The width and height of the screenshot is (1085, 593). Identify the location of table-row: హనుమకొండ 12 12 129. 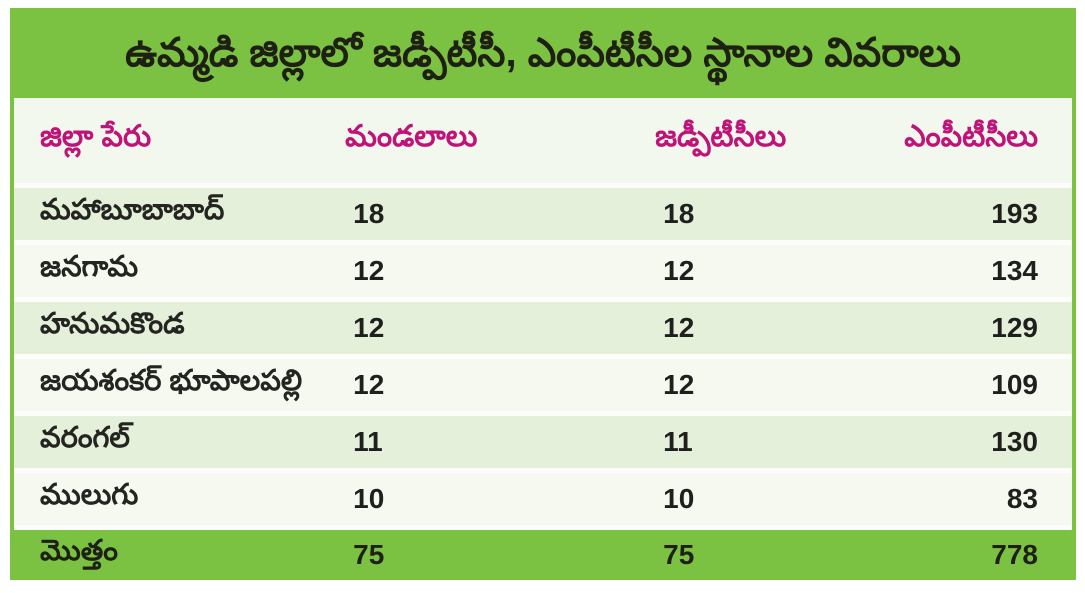
(543, 328).